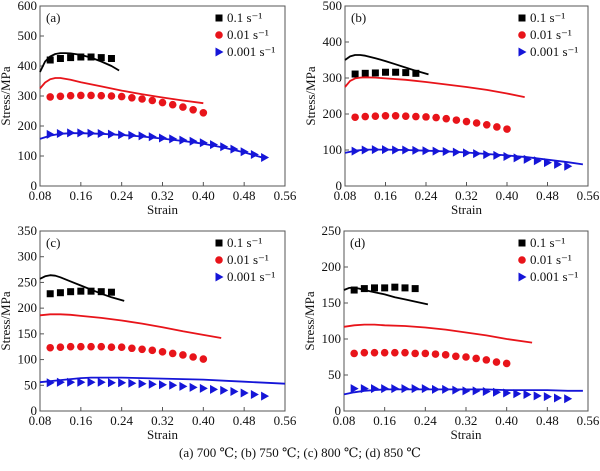 The image size is (600, 471). What do you see at coordinates (426, 195) in the screenshot?
I see `x-tick-label: 0.24` at bounding box center [426, 195].